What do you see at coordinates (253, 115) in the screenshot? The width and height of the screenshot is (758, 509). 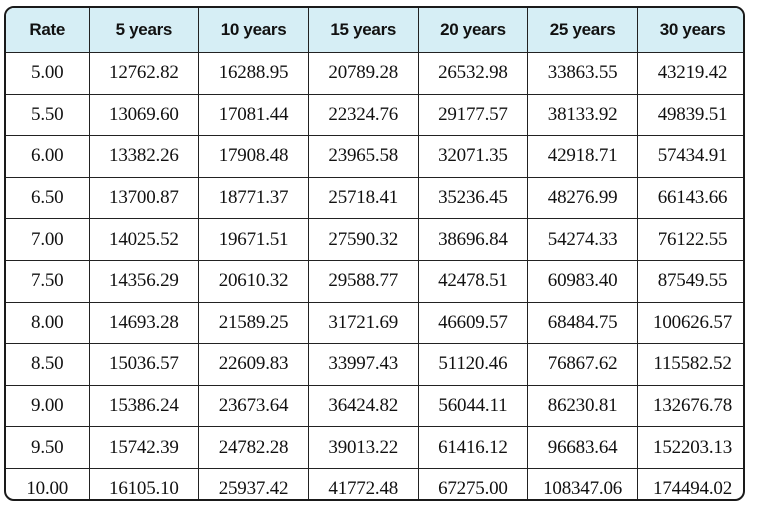 I see `value-cell: 17081.44` at bounding box center [253, 115].